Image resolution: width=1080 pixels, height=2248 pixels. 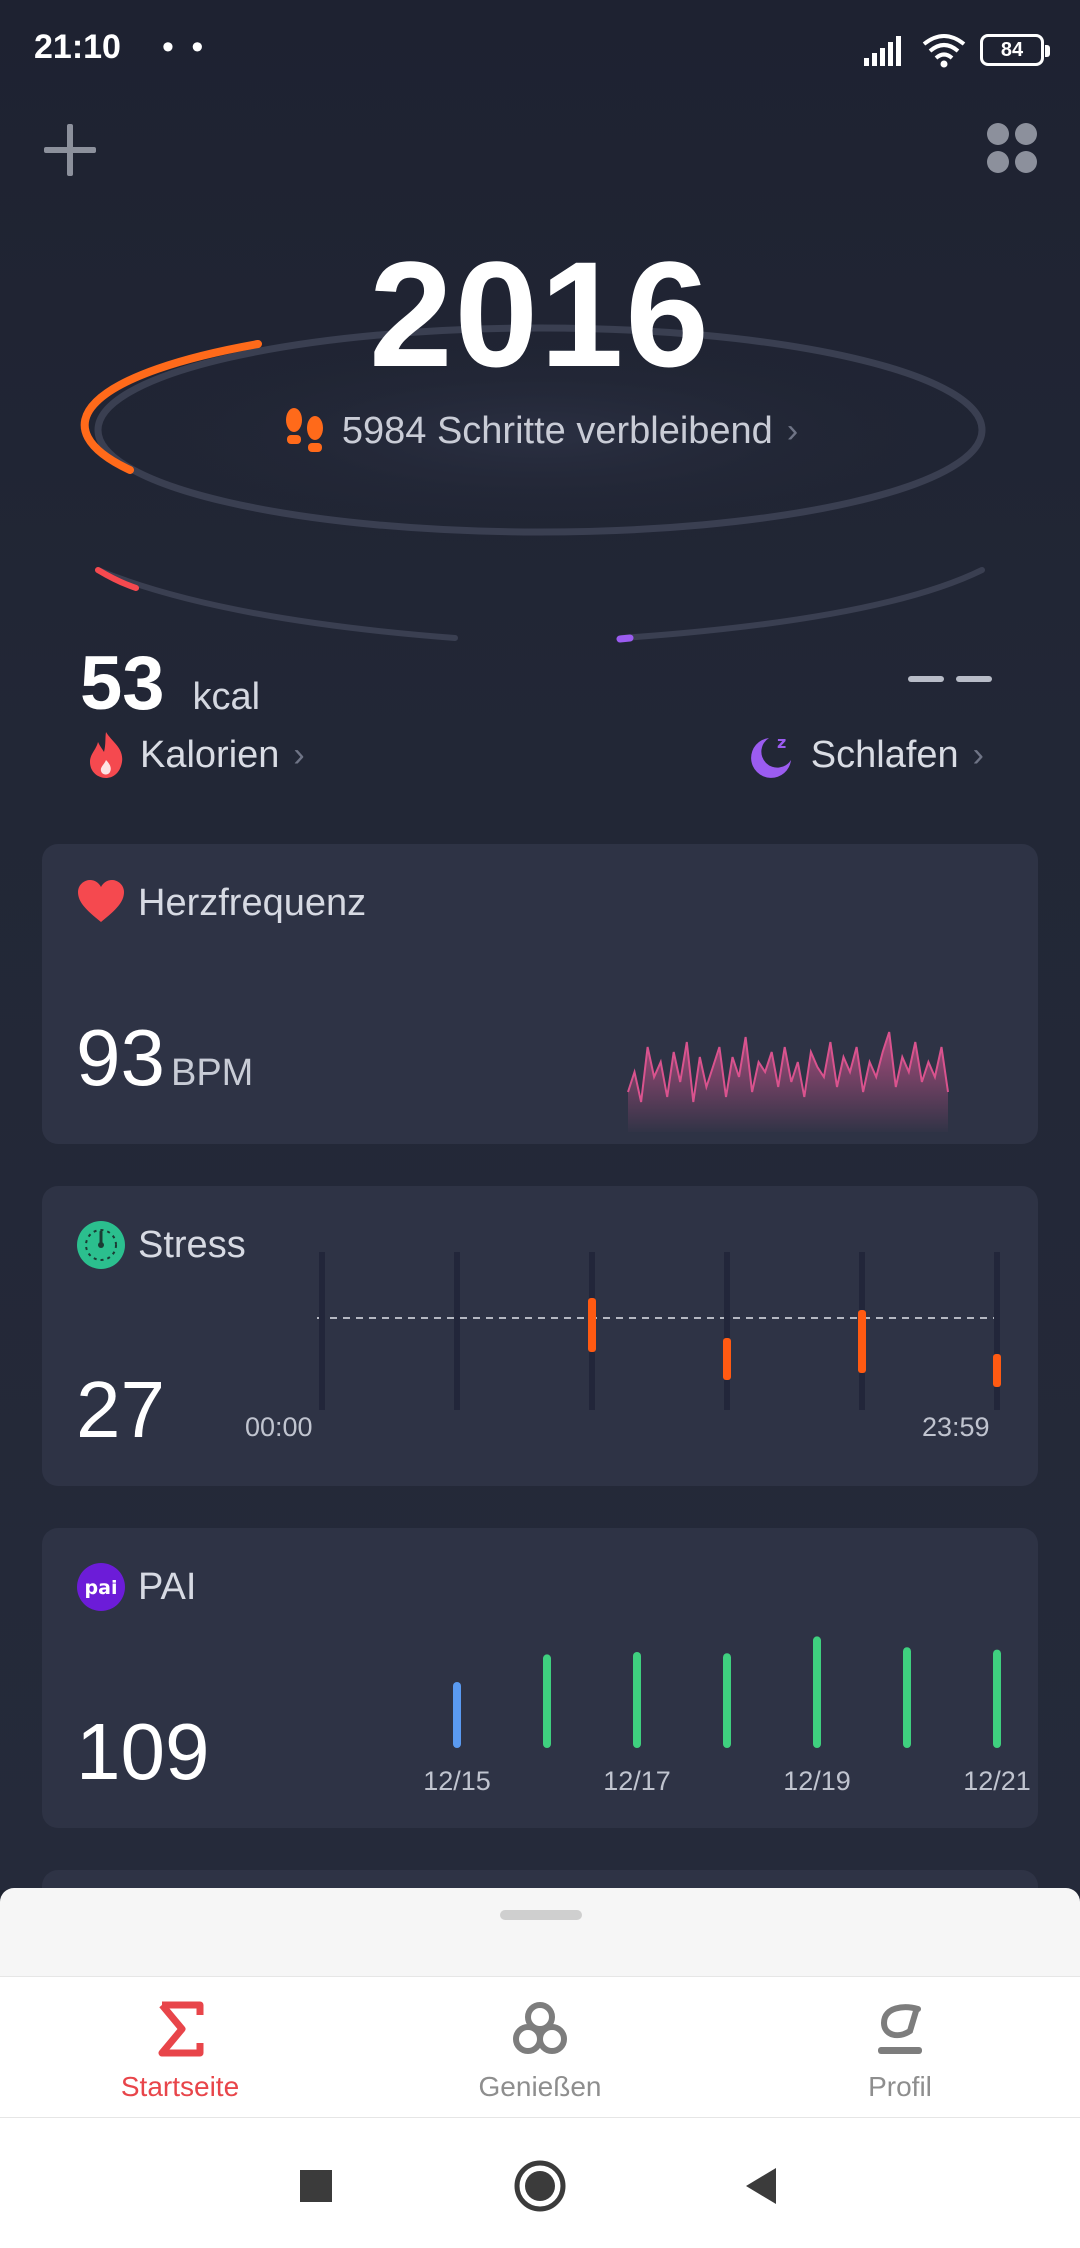 I want to click on pai-chart: 12/15 12/17 12/19 12/21, so click(x=727, y=1716).